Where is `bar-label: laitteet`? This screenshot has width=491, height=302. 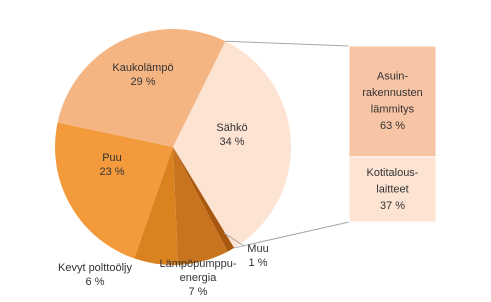
bar-label: laitteet is located at coordinates (392, 189).